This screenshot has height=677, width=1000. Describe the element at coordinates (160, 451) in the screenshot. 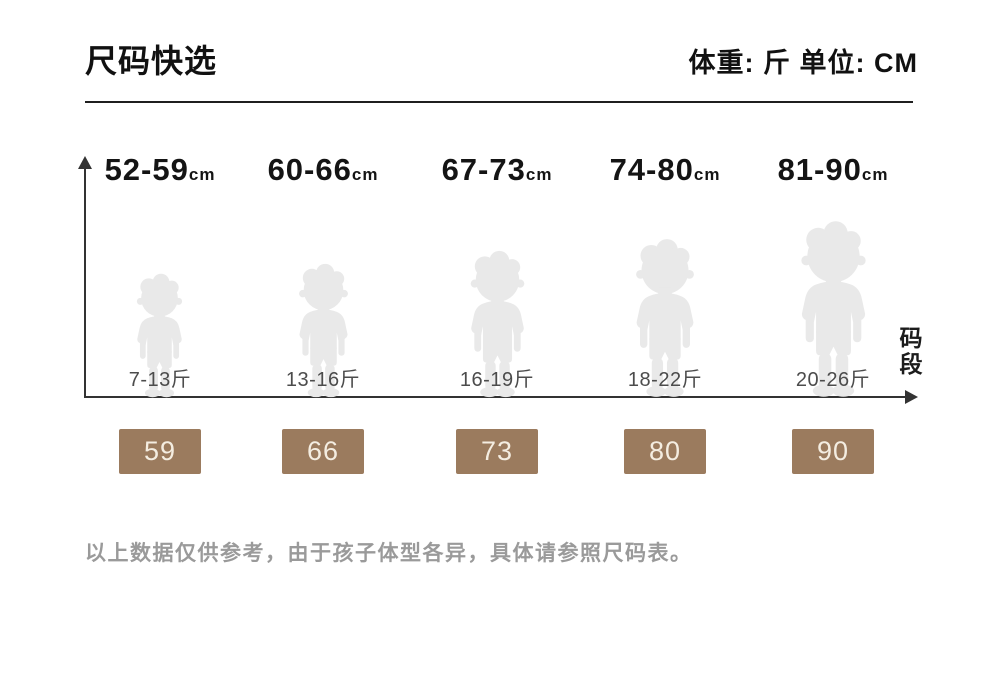

I see `size-badge: 59` at that location.